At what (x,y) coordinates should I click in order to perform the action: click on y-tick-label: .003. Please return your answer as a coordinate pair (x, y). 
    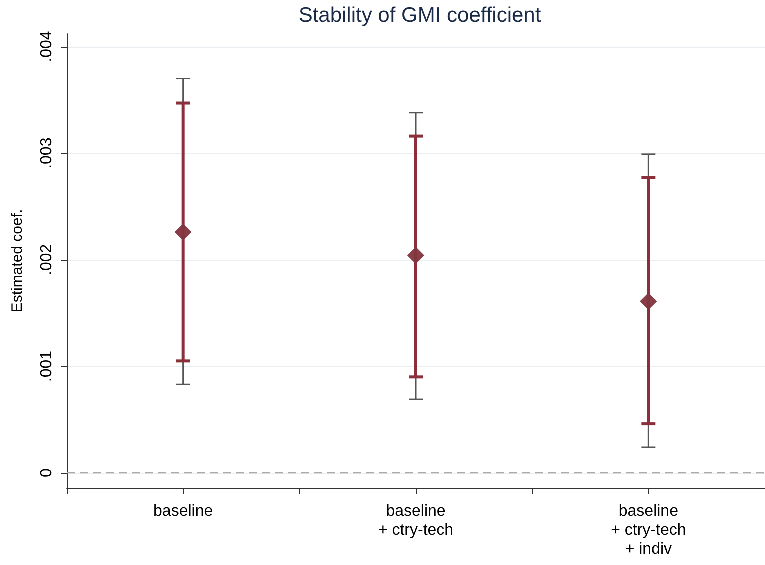
    Looking at the image, I should click on (47, 153).